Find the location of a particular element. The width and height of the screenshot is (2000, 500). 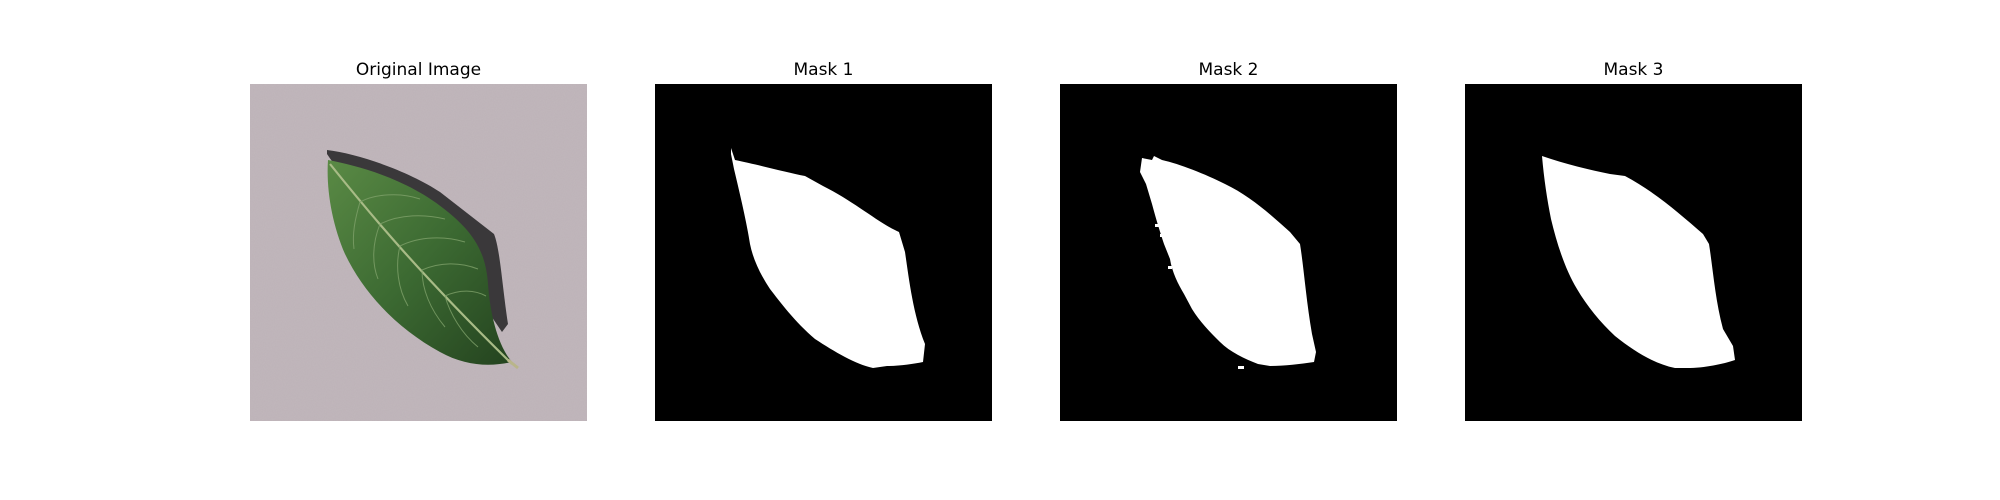

panel-title: Mask 1 is located at coordinates (823, 70).